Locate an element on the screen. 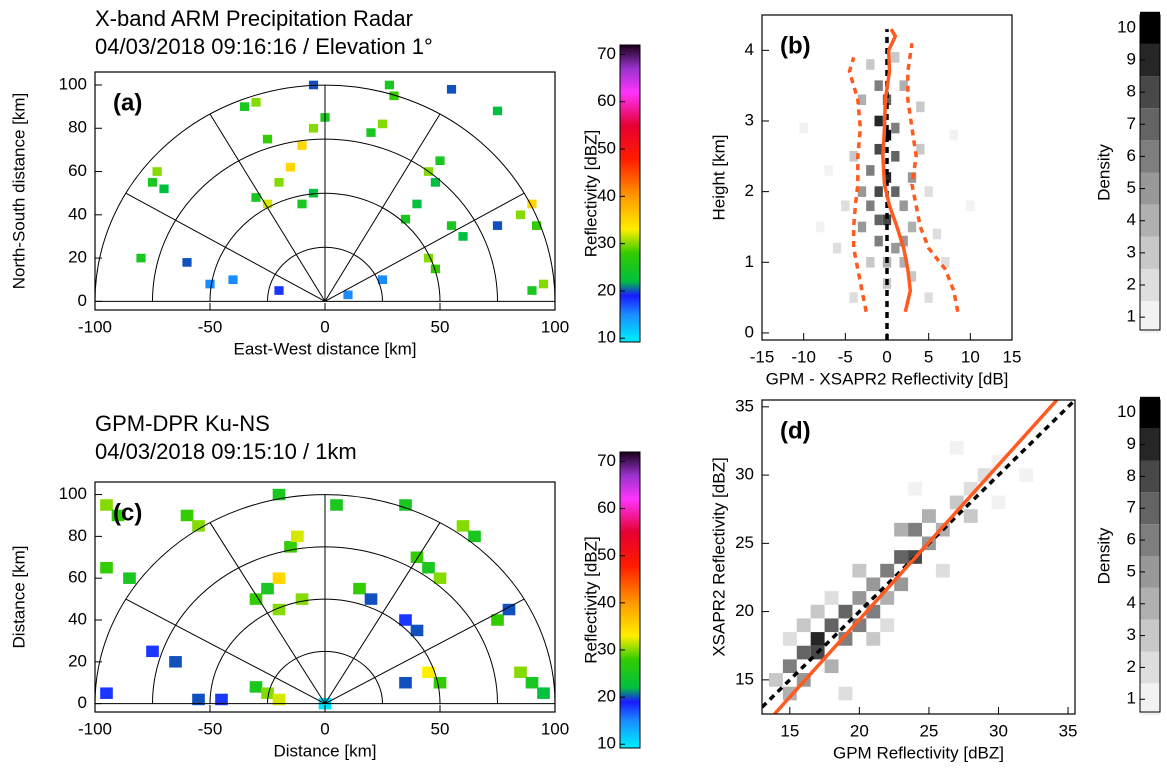 The width and height of the screenshot is (1167, 772). y-tick-label: 60 is located at coordinates (77, 170).